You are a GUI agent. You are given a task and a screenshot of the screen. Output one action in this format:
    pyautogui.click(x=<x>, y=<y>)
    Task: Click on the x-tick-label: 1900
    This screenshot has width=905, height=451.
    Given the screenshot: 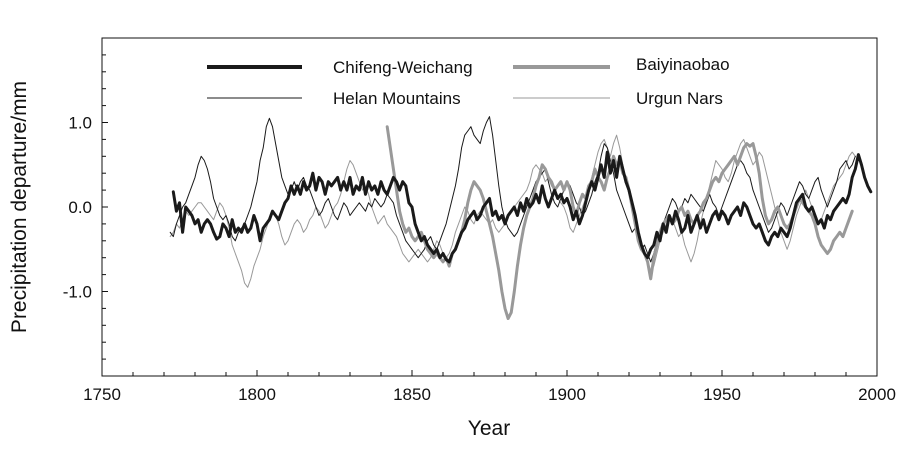 What is the action you would take?
    pyautogui.click(x=567, y=394)
    